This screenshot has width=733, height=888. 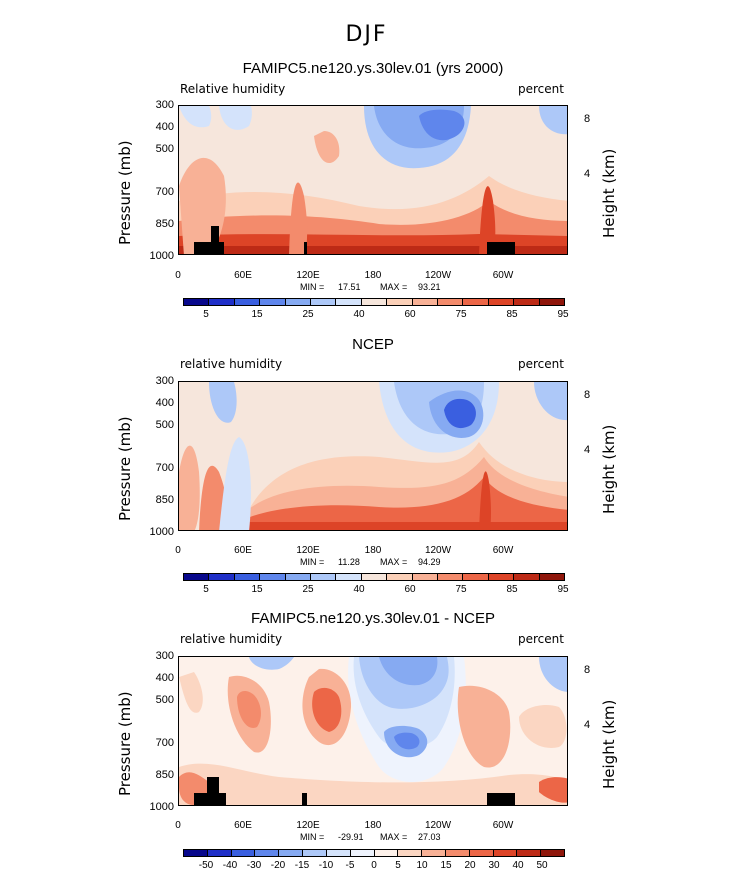 What do you see at coordinates (278, 865) in the screenshot?
I see `colorbar-tick-label: -20` at bounding box center [278, 865].